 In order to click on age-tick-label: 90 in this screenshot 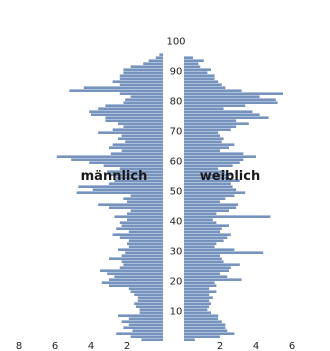, I will do `click(176, 72)`.